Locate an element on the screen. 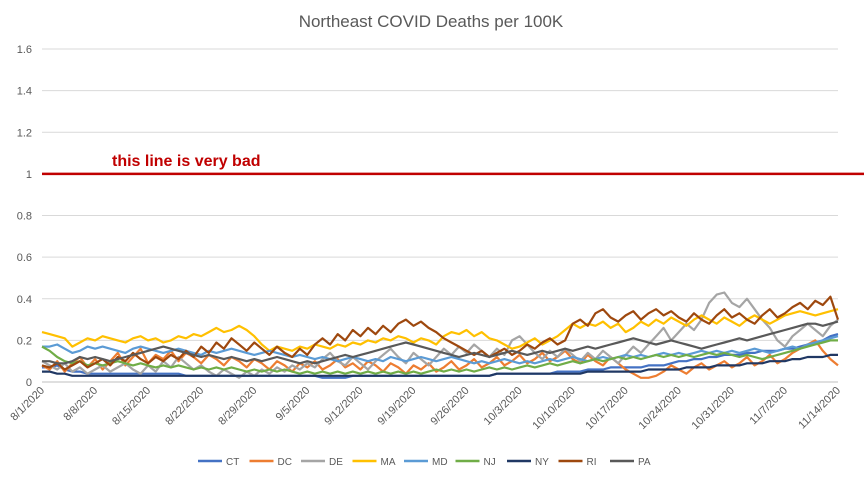 The image size is (864, 481). y-axis-ticks: 0 0.2 0.4 0.6 0.8 1 1.2 1.4 1.6 is located at coordinates (24, 216).